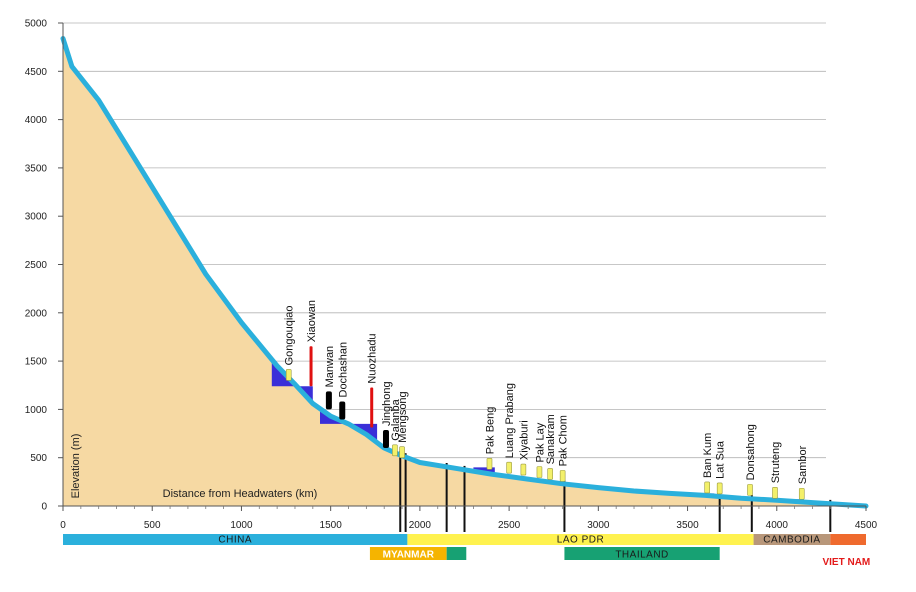 The width and height of the screenshot is (916, 592). Describe the element at coordinates (76, 466) in the screenshot. I see `y-axis-title: Elevation (m)` at that location.